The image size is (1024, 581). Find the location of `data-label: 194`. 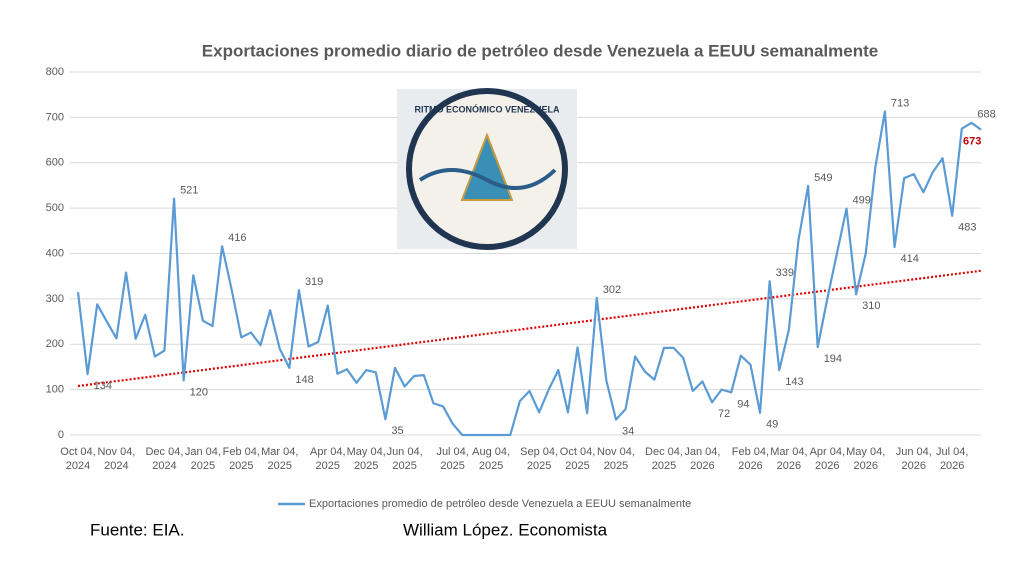

data-label: 194 is located at coordinates (833, 359).